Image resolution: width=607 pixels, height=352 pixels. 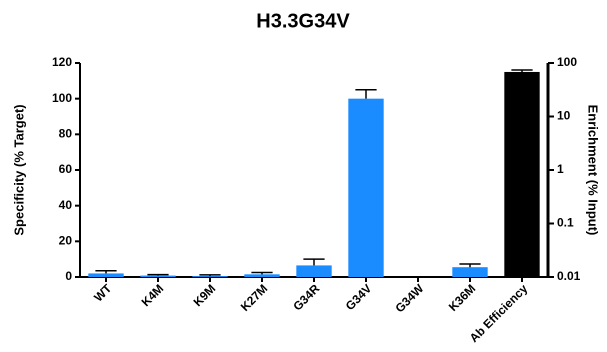 What do you see at coordinates (254, 297) in the screenshot?
I see `x-tick-label: K27M` at bounding box center [254, 297].